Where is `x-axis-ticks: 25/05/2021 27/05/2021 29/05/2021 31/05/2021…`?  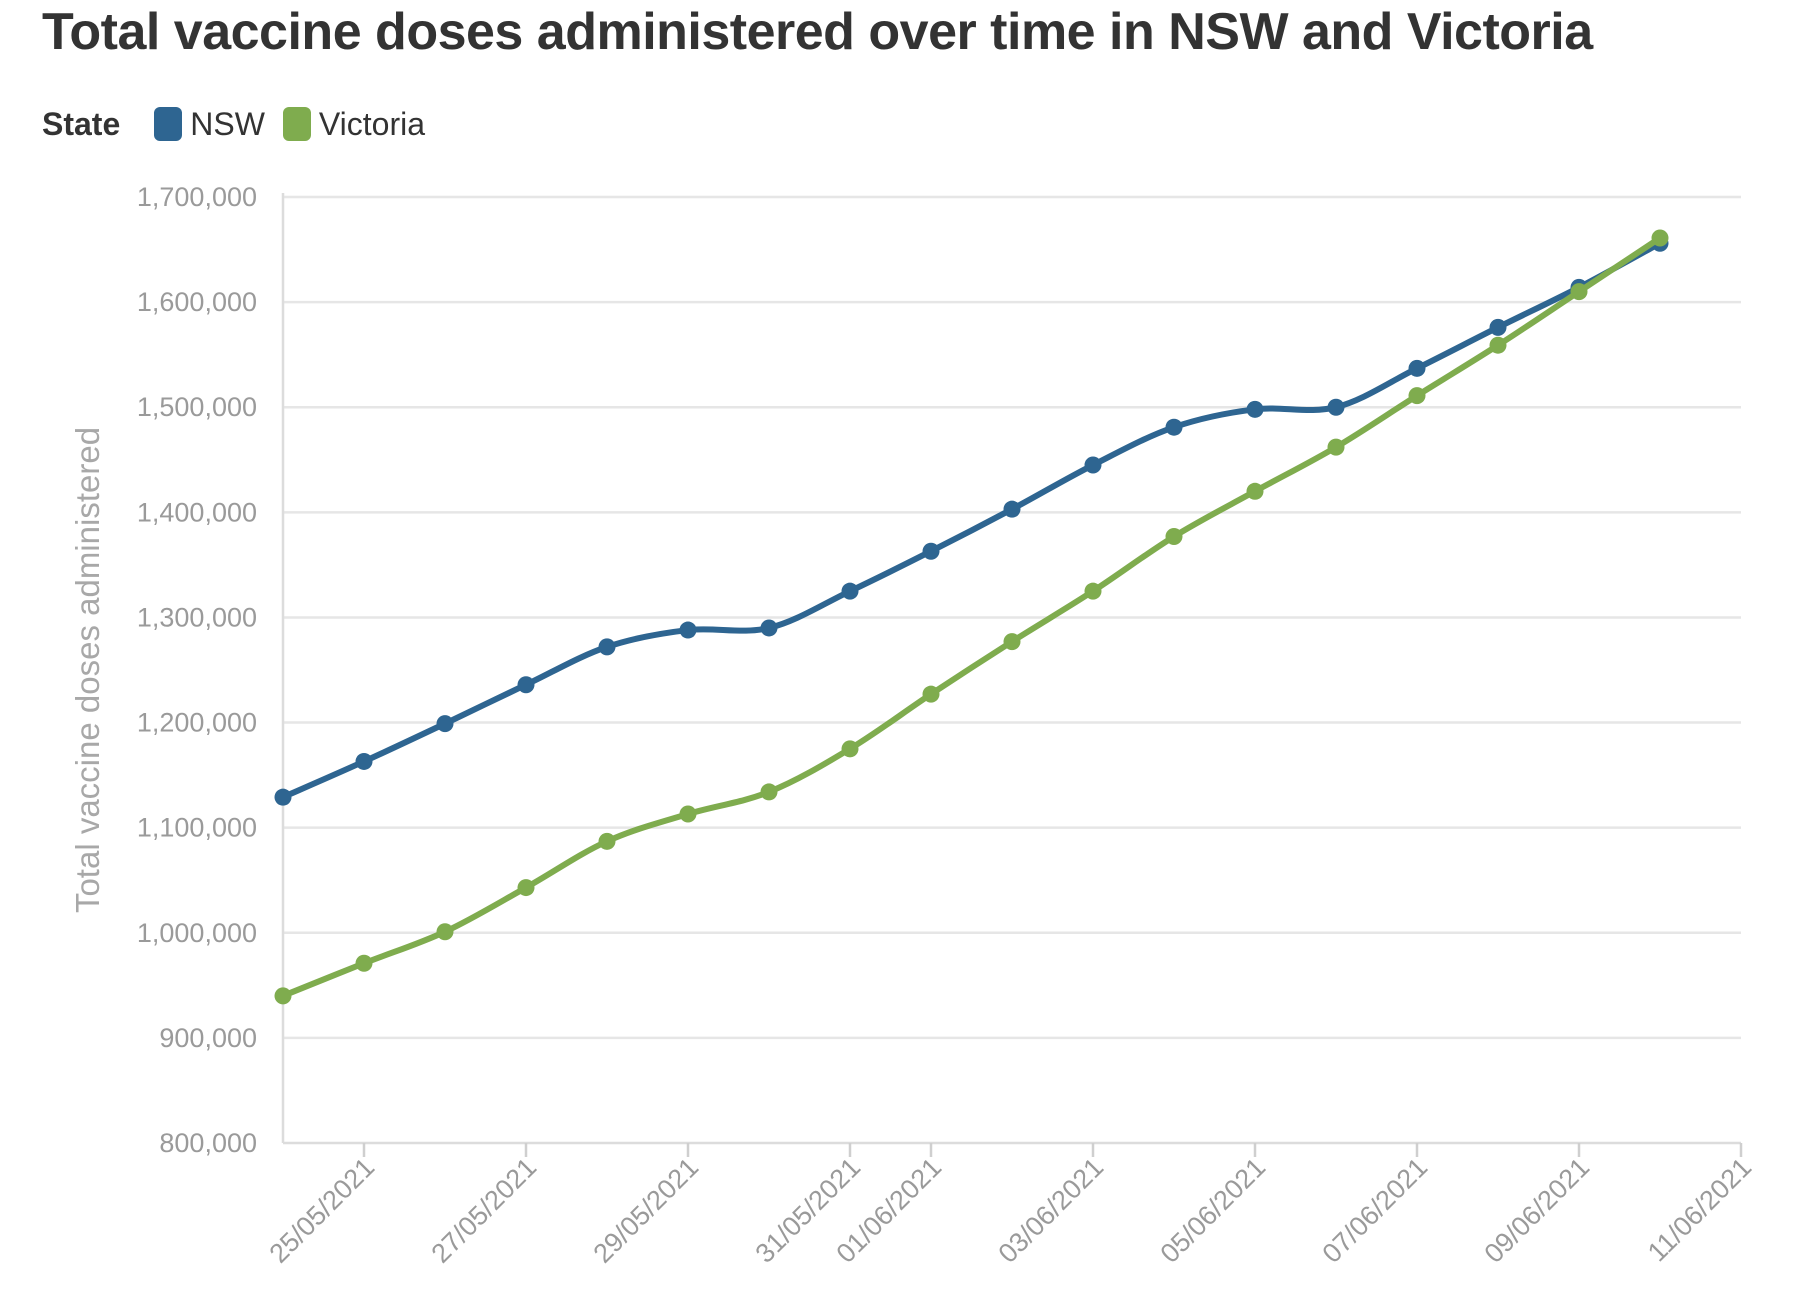
x-axis-ticks: 25/05/2021 27/05/2021 29/05/2021 31/05/2021… is located at coordinates (1010, 1206).